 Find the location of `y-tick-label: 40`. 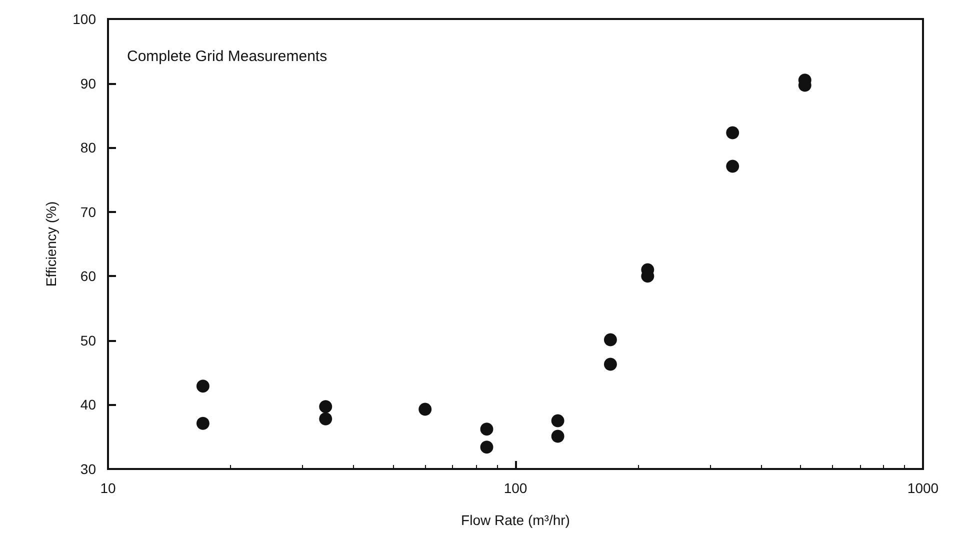

y-tick-label: 40 is located at coordinates (88, 404).